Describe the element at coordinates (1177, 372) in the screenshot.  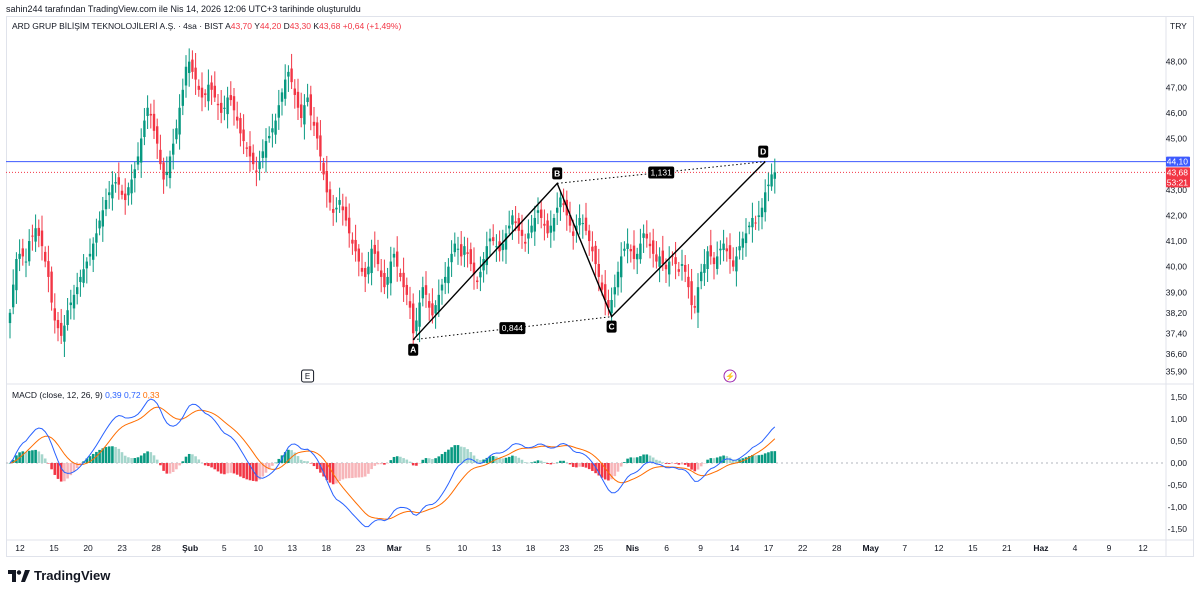
I see `price-tick-label: 35,90` at that location.